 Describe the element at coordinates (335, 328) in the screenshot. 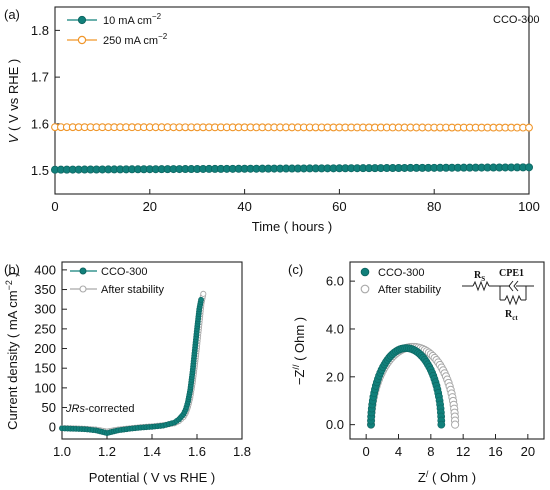

I see `panel-c-ytick-label-2: 4.0` at that location.